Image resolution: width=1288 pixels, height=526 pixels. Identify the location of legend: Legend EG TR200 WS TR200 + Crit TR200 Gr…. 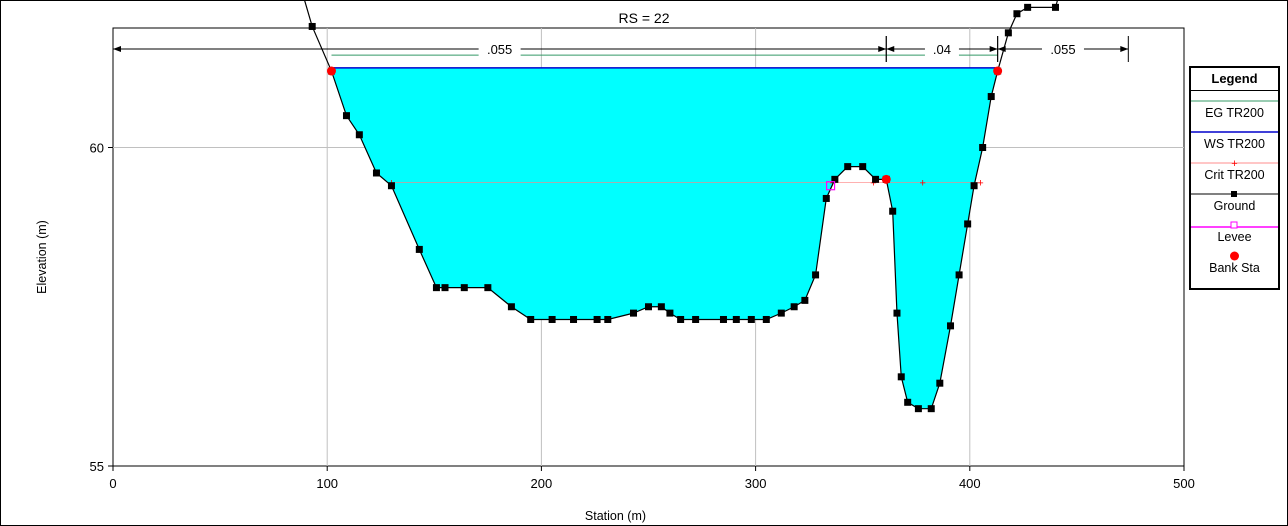
(1234, 178).